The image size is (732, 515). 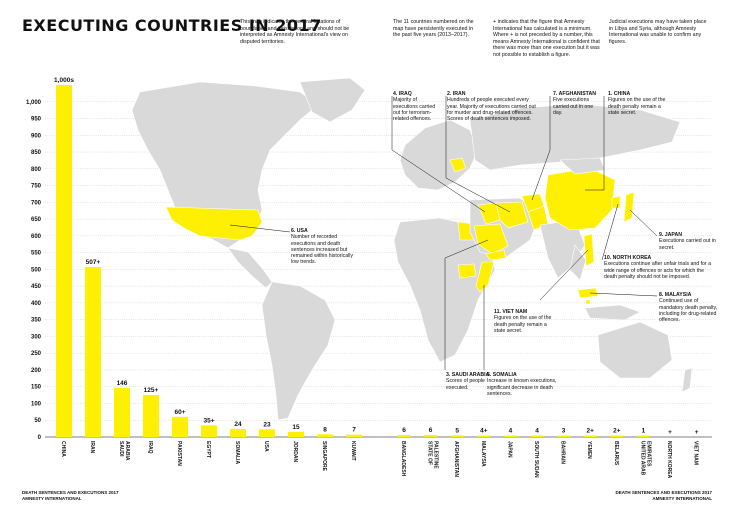 I want to click on bar-value-label: 35+, so click(x=208, y=420).